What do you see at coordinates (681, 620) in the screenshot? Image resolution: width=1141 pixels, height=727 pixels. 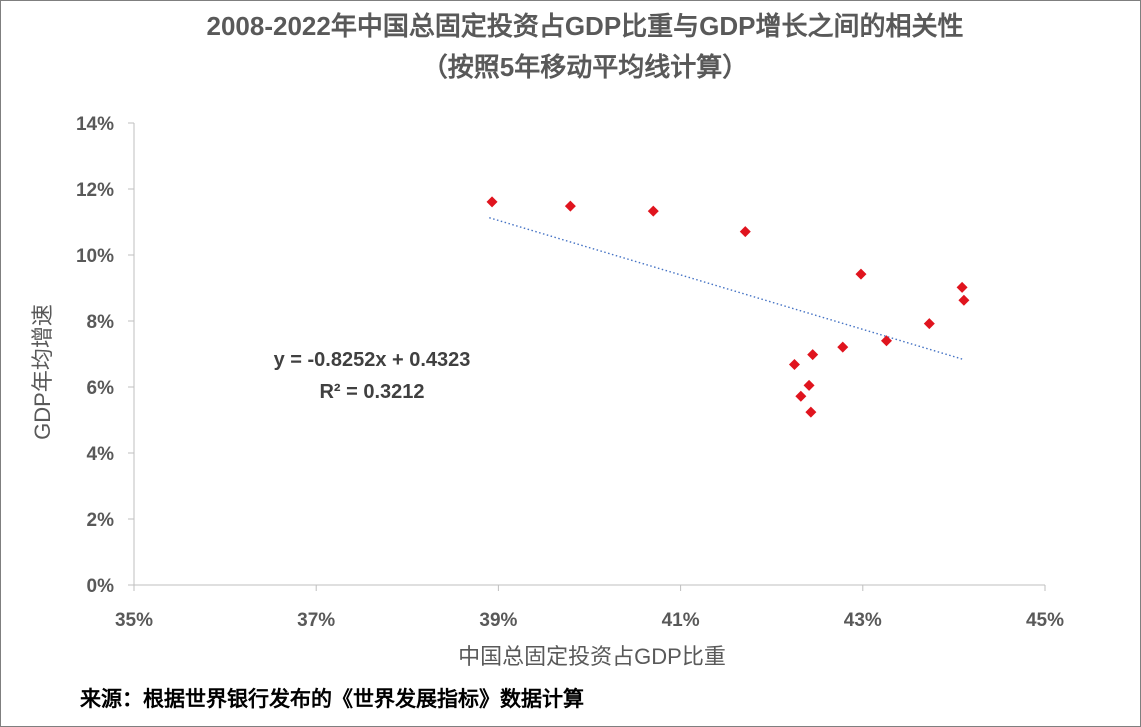 I see `x-tick-label: 41%` at bounding box center [681, 620].